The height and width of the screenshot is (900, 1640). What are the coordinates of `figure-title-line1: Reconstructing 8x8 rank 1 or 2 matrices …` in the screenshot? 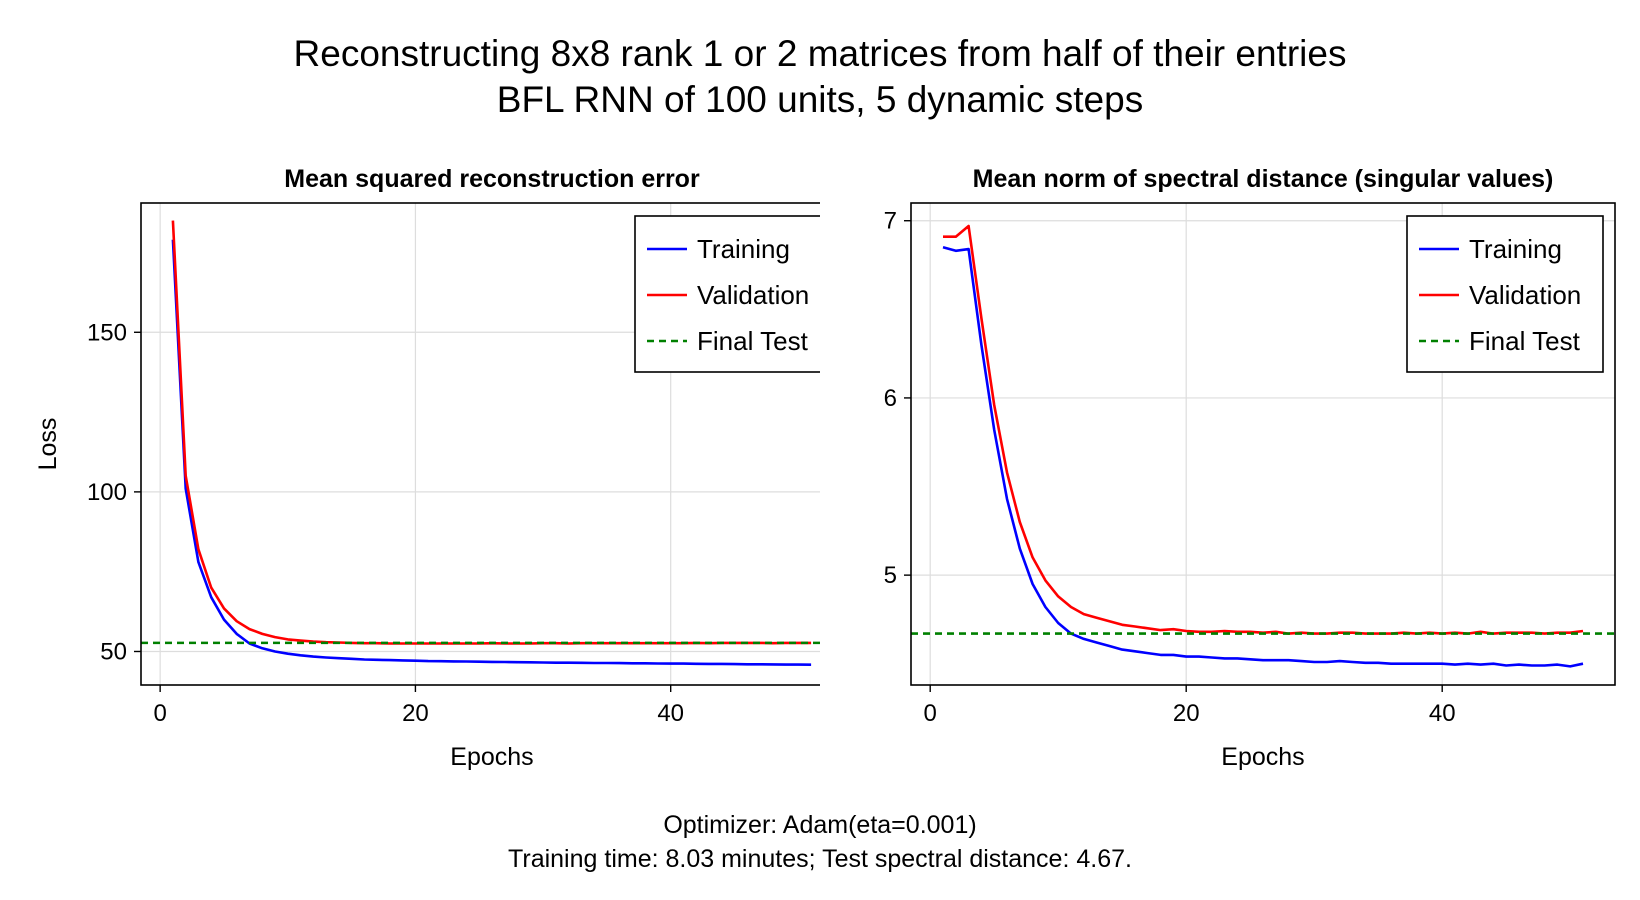 It's located at (820, 53).